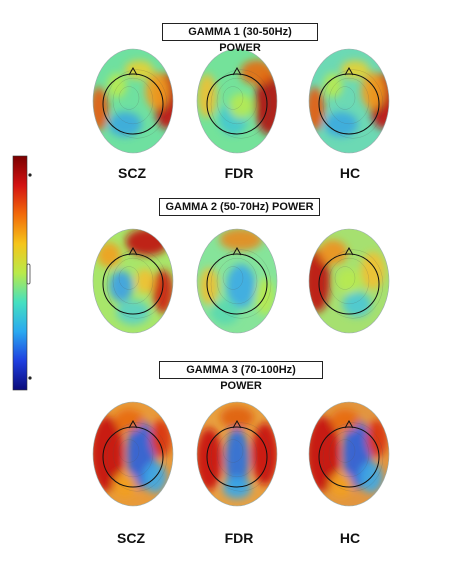  What do you see at coordinates (131, 538) in the screenshot?
I see `group-label-scz-bottom: SCZ` at bounding box center [131, 538].